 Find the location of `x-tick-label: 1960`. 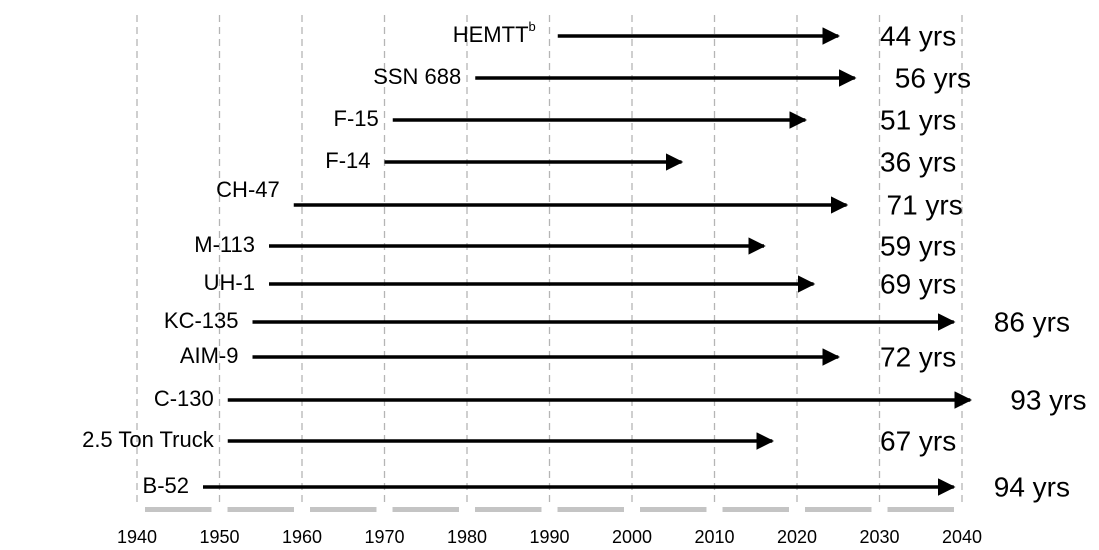

x-tick-label: 1960 is located at coordinates (302, 537).